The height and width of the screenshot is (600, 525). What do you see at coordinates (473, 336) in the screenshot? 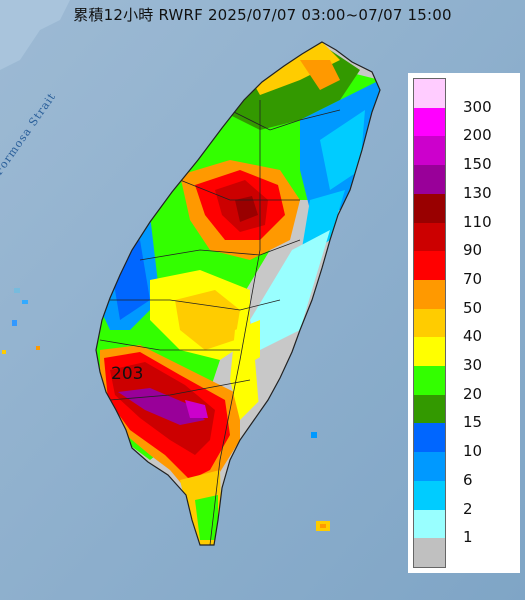
I see `legend-label: 40` at bounding box center [473, 336].